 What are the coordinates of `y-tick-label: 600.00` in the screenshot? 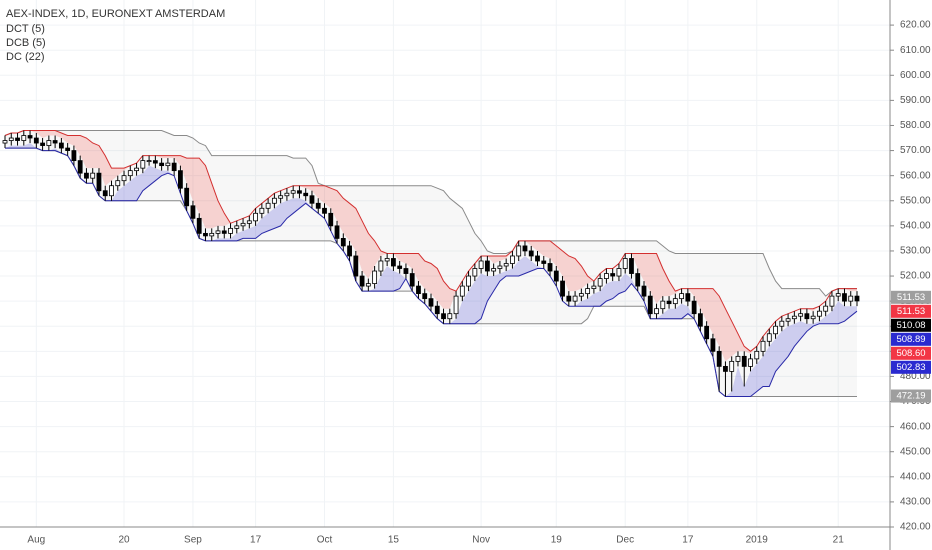 It's located at (915, 75).